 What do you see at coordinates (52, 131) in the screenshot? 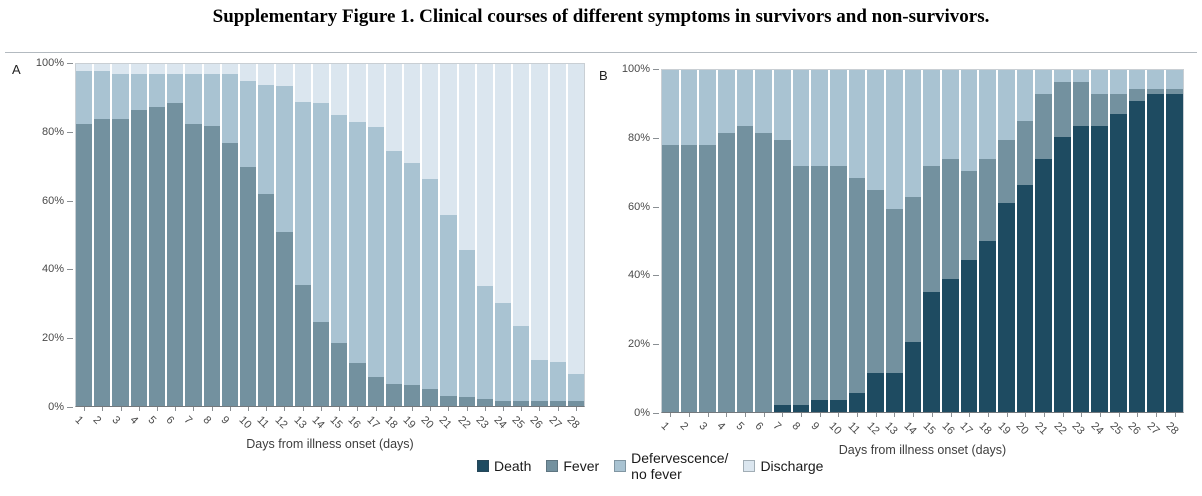
I see `y-tick-label: 80%` at bounding box center [52, 131].